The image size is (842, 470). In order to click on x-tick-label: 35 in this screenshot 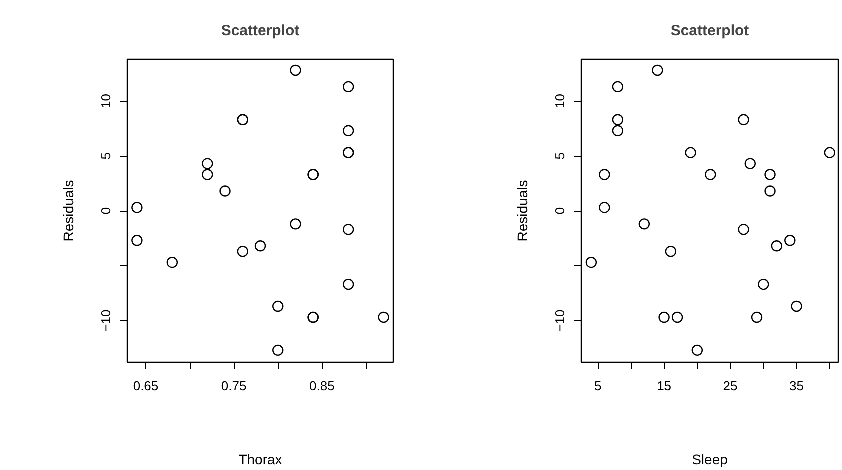, I will do `click(797, 386)`.